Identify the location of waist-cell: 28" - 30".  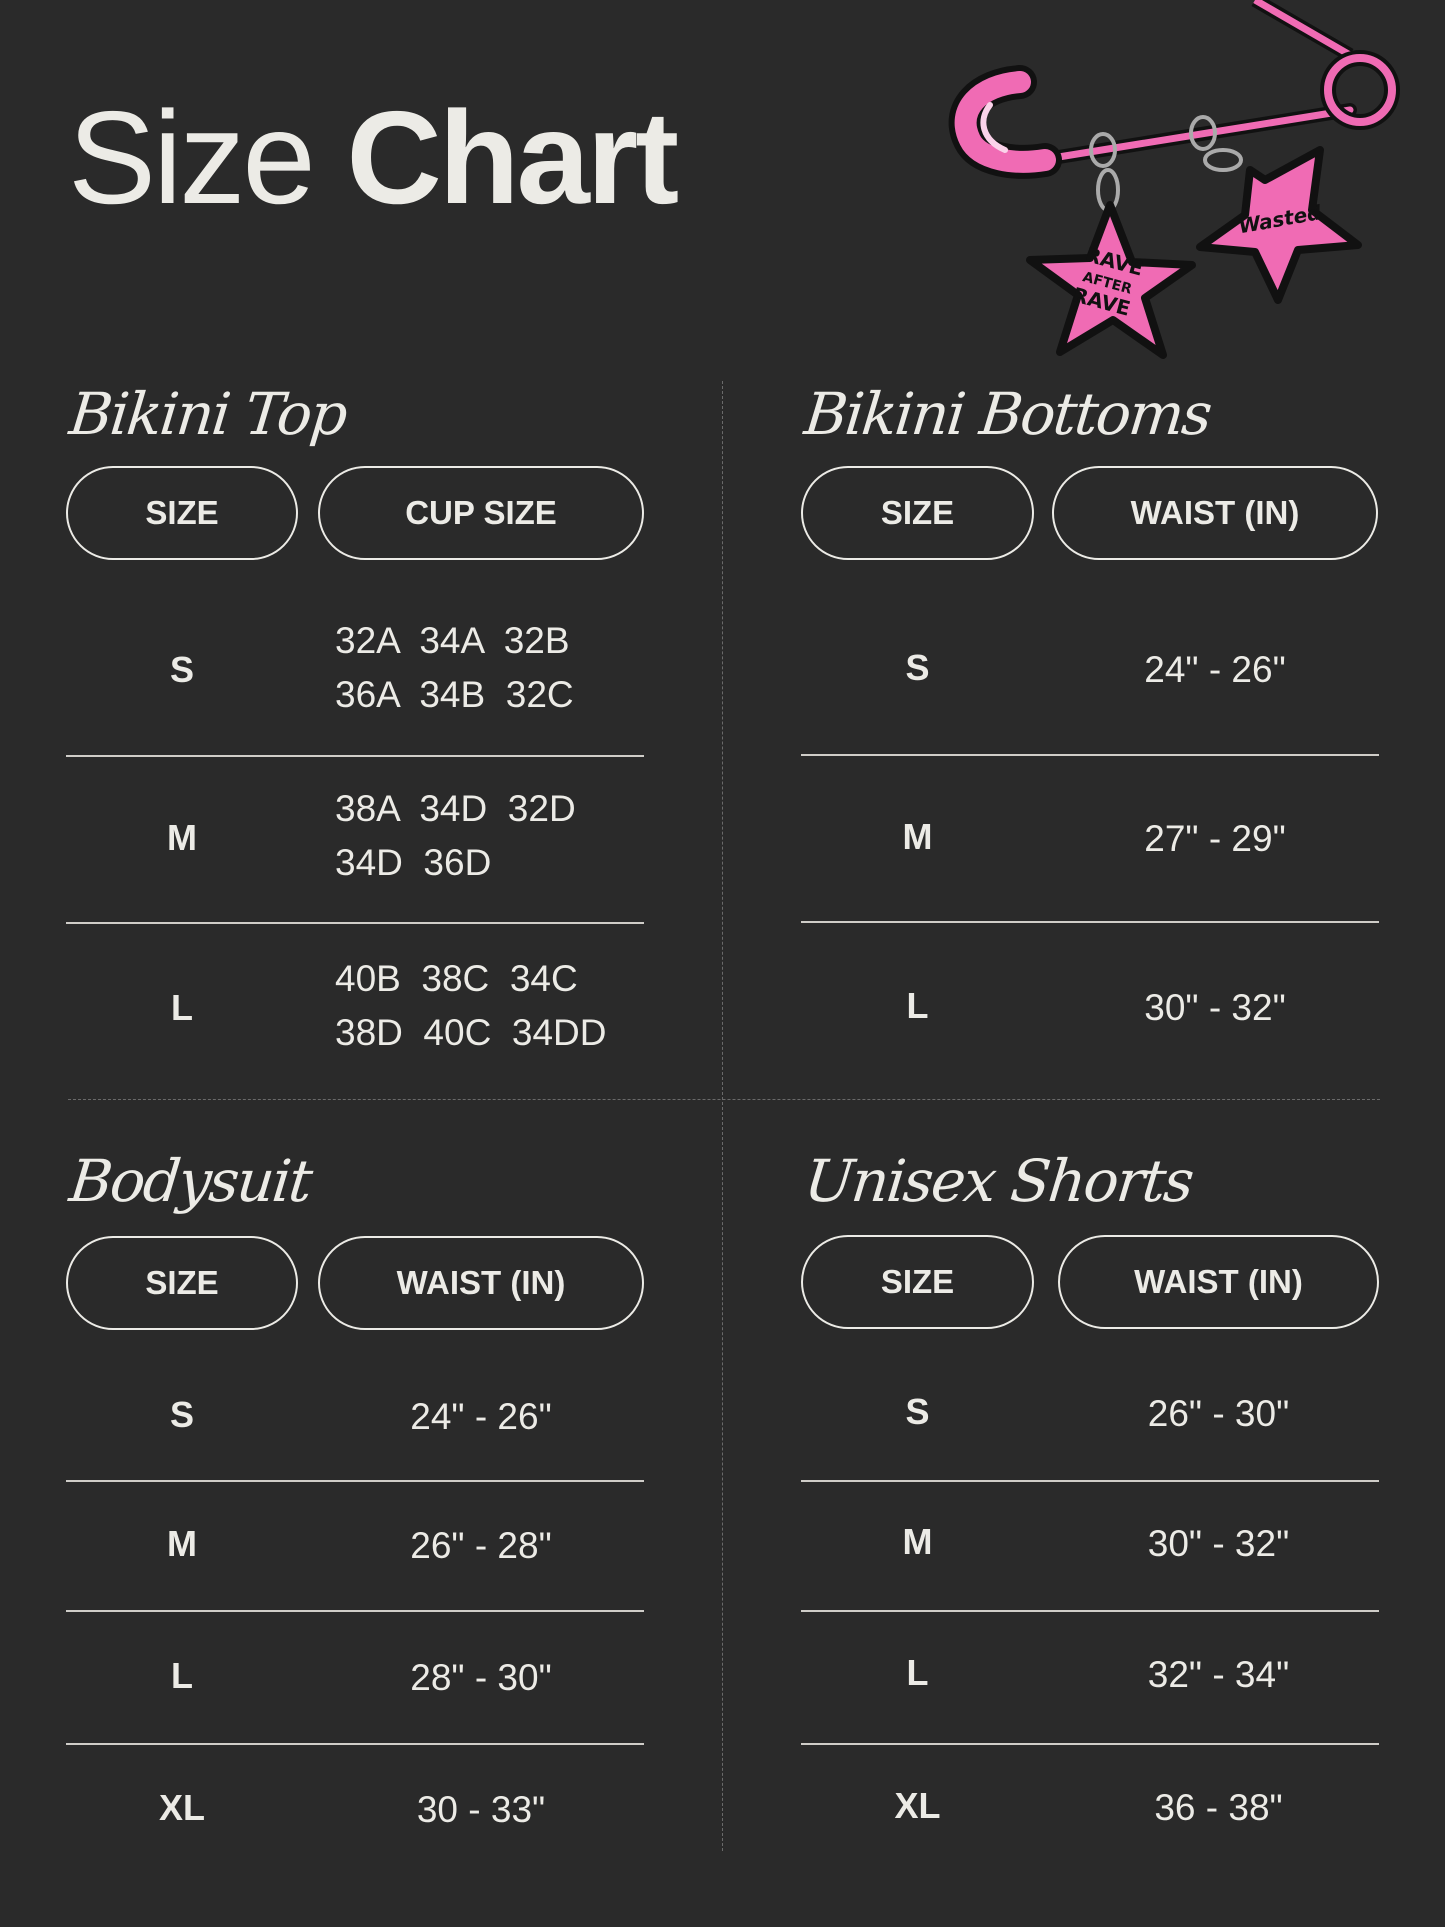
(481, 1677).